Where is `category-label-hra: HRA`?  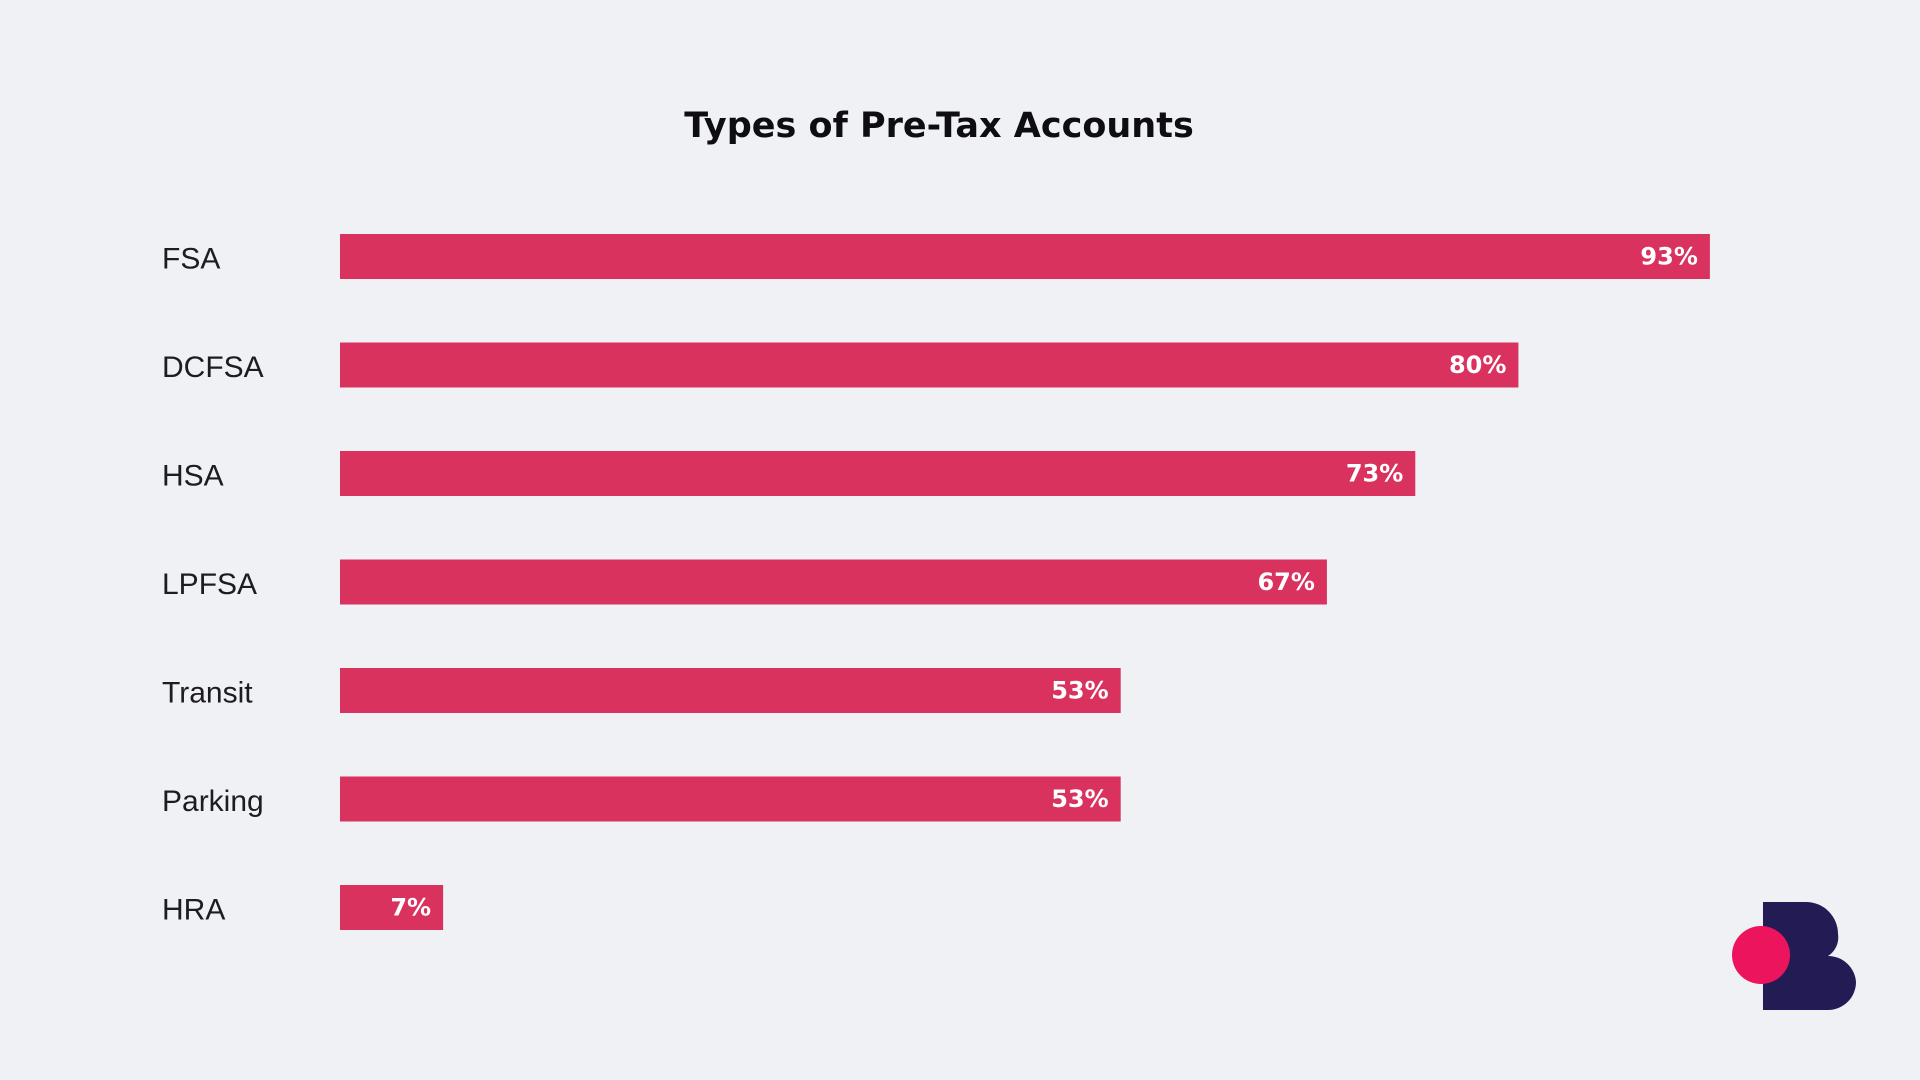
category-label-hra: HRA is located at coordinates (193, 909).